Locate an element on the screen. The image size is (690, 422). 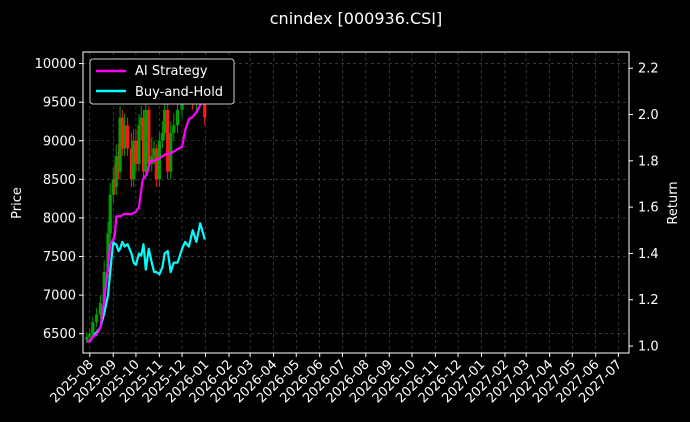
y-right-tick-label: 1.0 is located at coordinates (648, 347).